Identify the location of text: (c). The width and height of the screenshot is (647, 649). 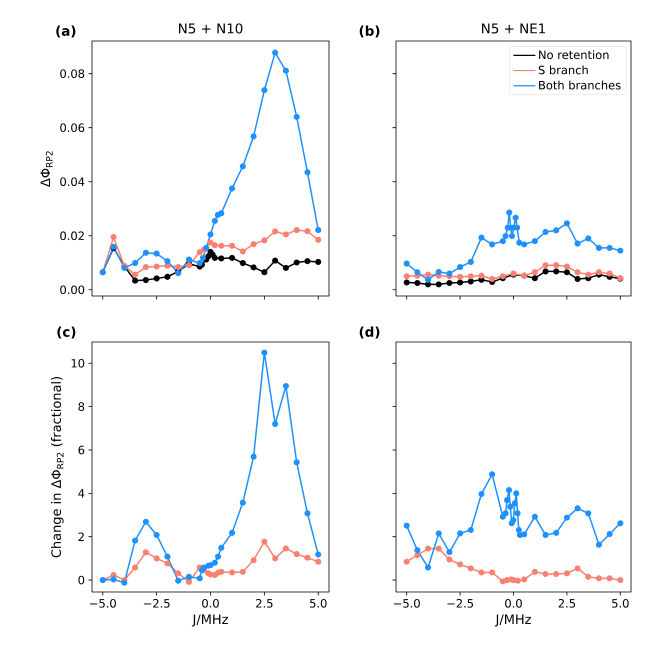
(66, 332).